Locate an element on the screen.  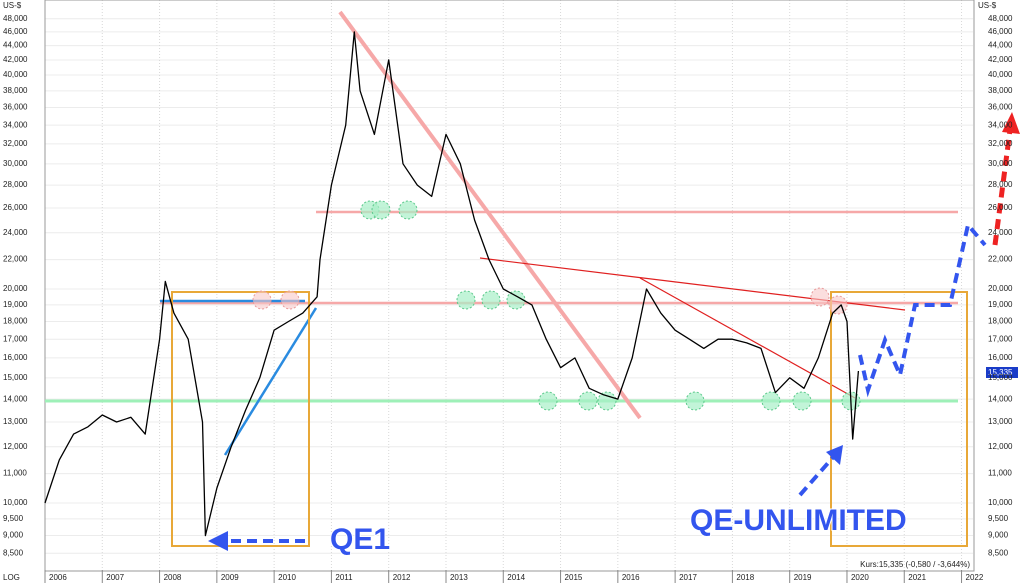
x-tick-label: 2016 is located at coordinates (631, 577).